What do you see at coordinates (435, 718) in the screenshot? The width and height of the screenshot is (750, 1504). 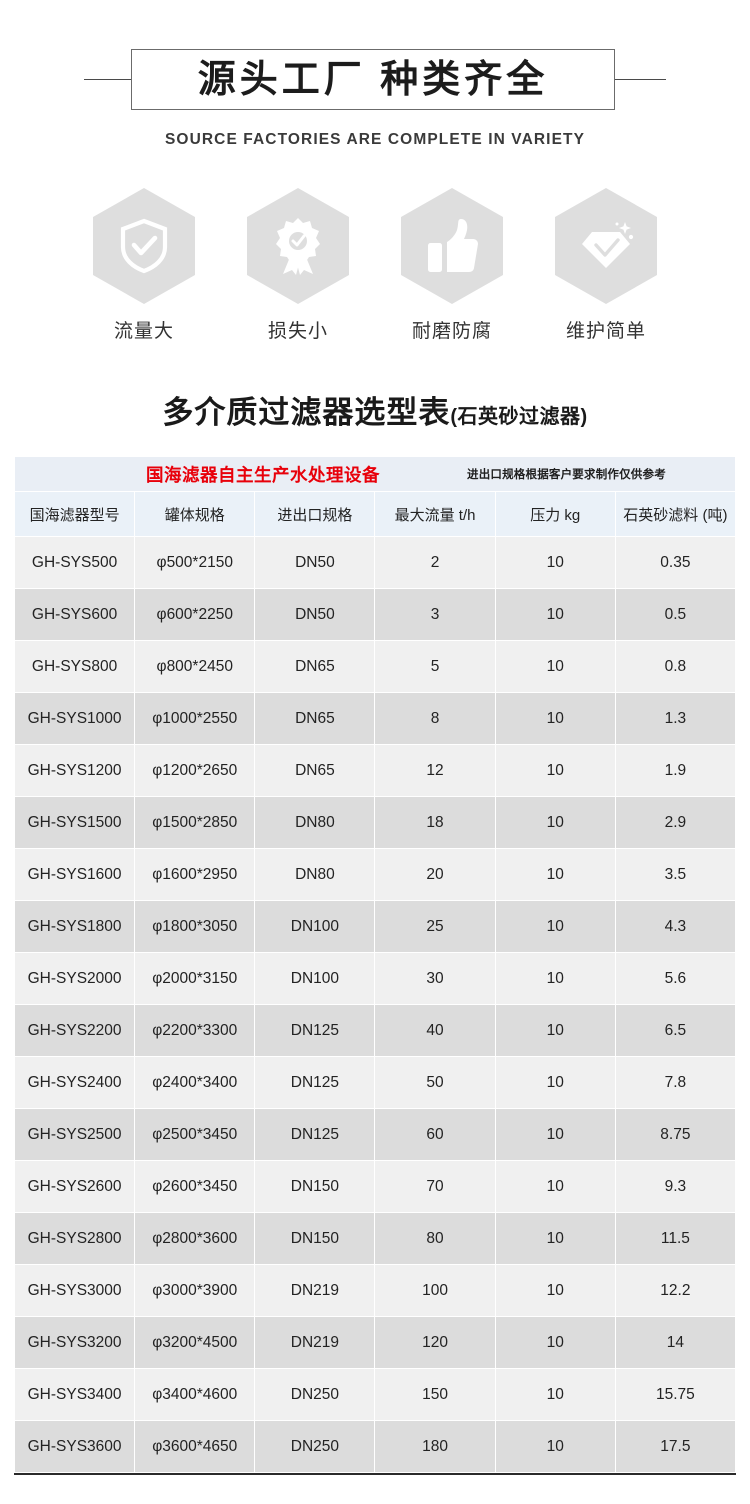 I see `table-cell: 8` at bounding box center [435, 718].